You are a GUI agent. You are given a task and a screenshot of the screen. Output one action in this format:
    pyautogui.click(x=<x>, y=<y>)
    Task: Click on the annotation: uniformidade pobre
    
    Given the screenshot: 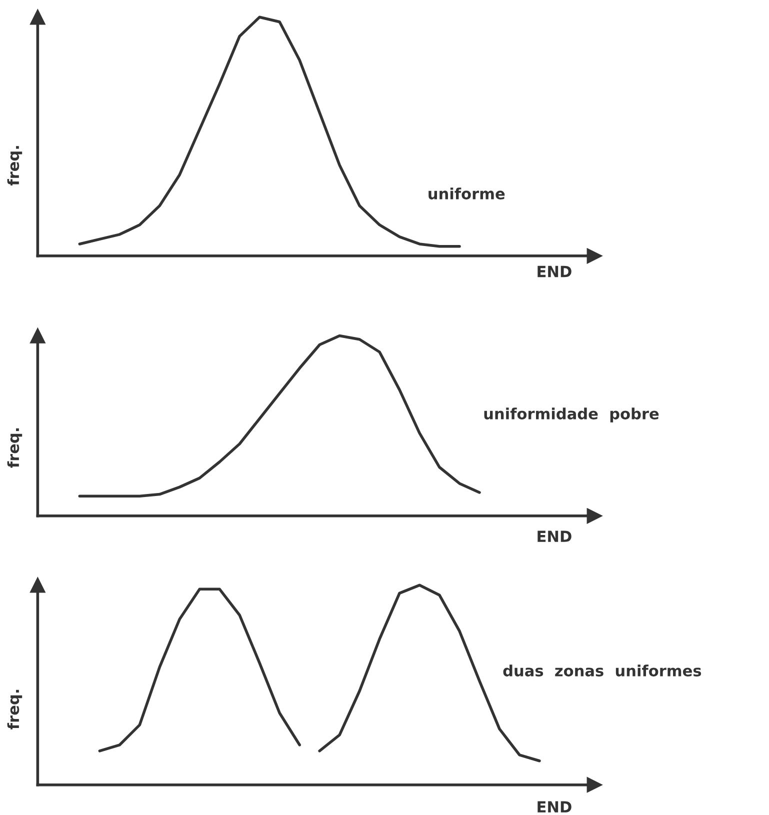 What is the action you would take?
    pyautogui.click(x=571, y=415)
    